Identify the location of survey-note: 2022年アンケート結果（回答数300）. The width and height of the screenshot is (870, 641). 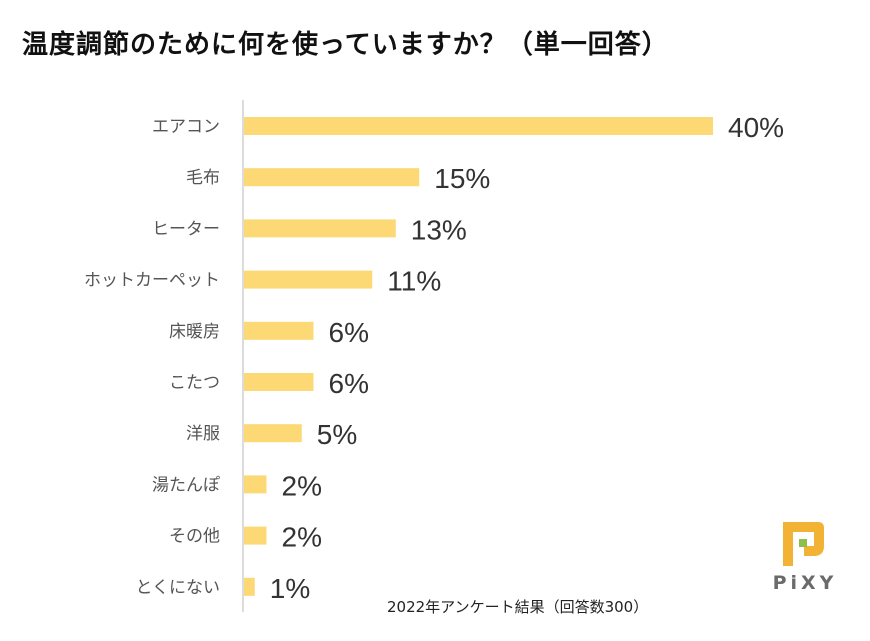
(518, 607).